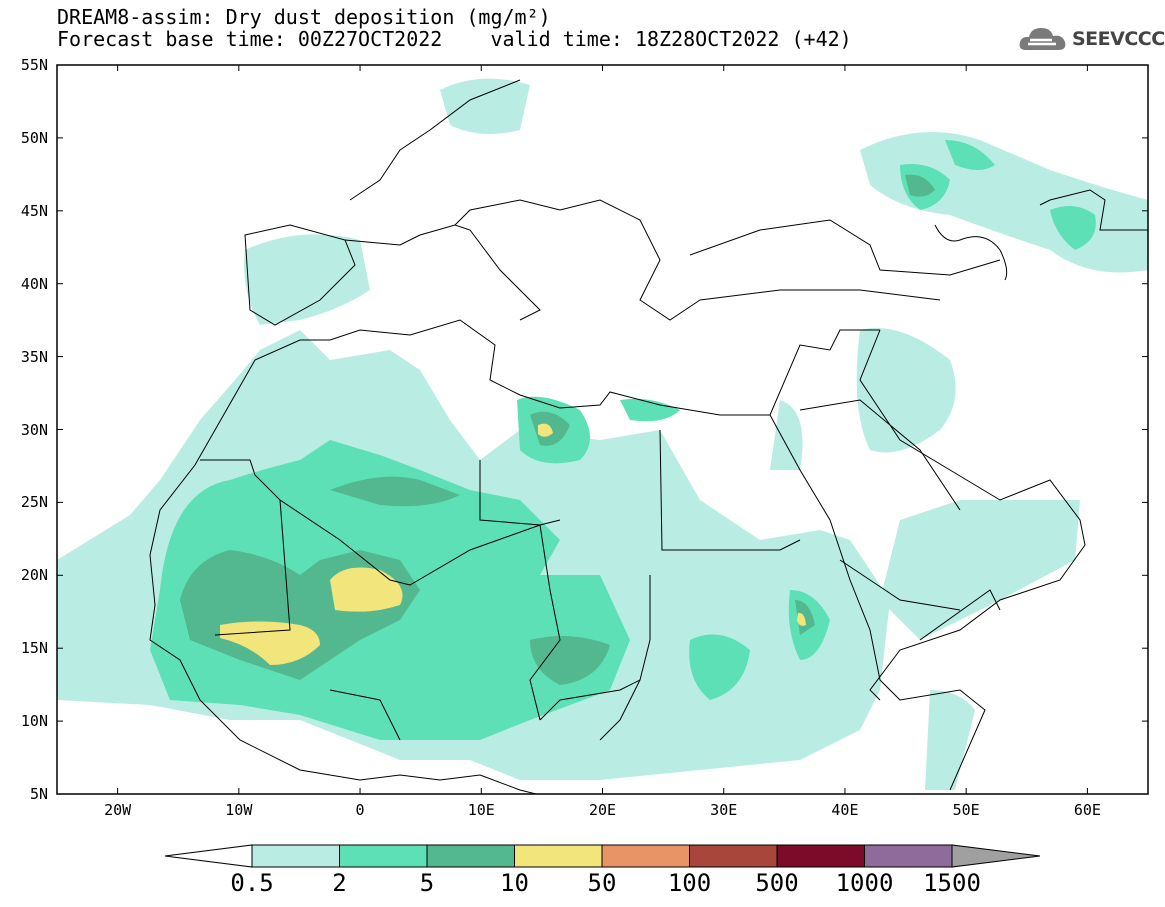  I want to click on colorbar-label: 2, so click(339, 883).